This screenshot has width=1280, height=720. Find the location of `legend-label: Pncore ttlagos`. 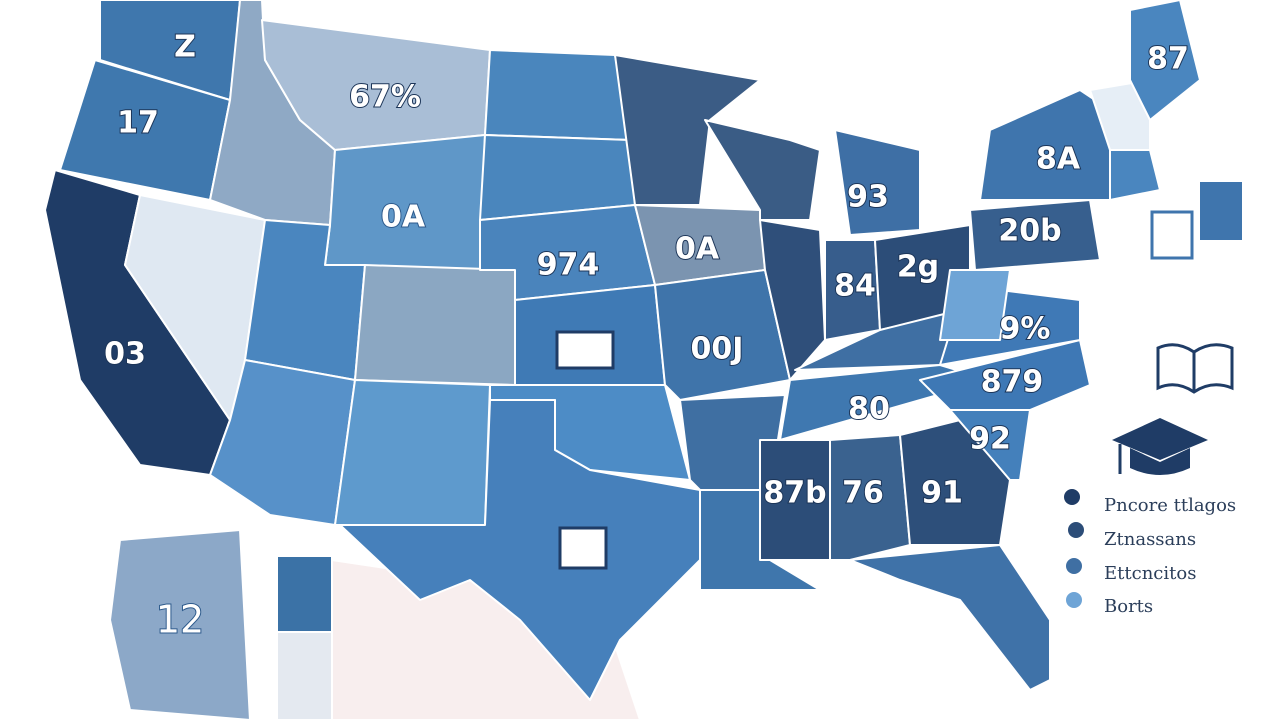

legend-label: Pncore ttlagos is located at coordinates (1170, 505).